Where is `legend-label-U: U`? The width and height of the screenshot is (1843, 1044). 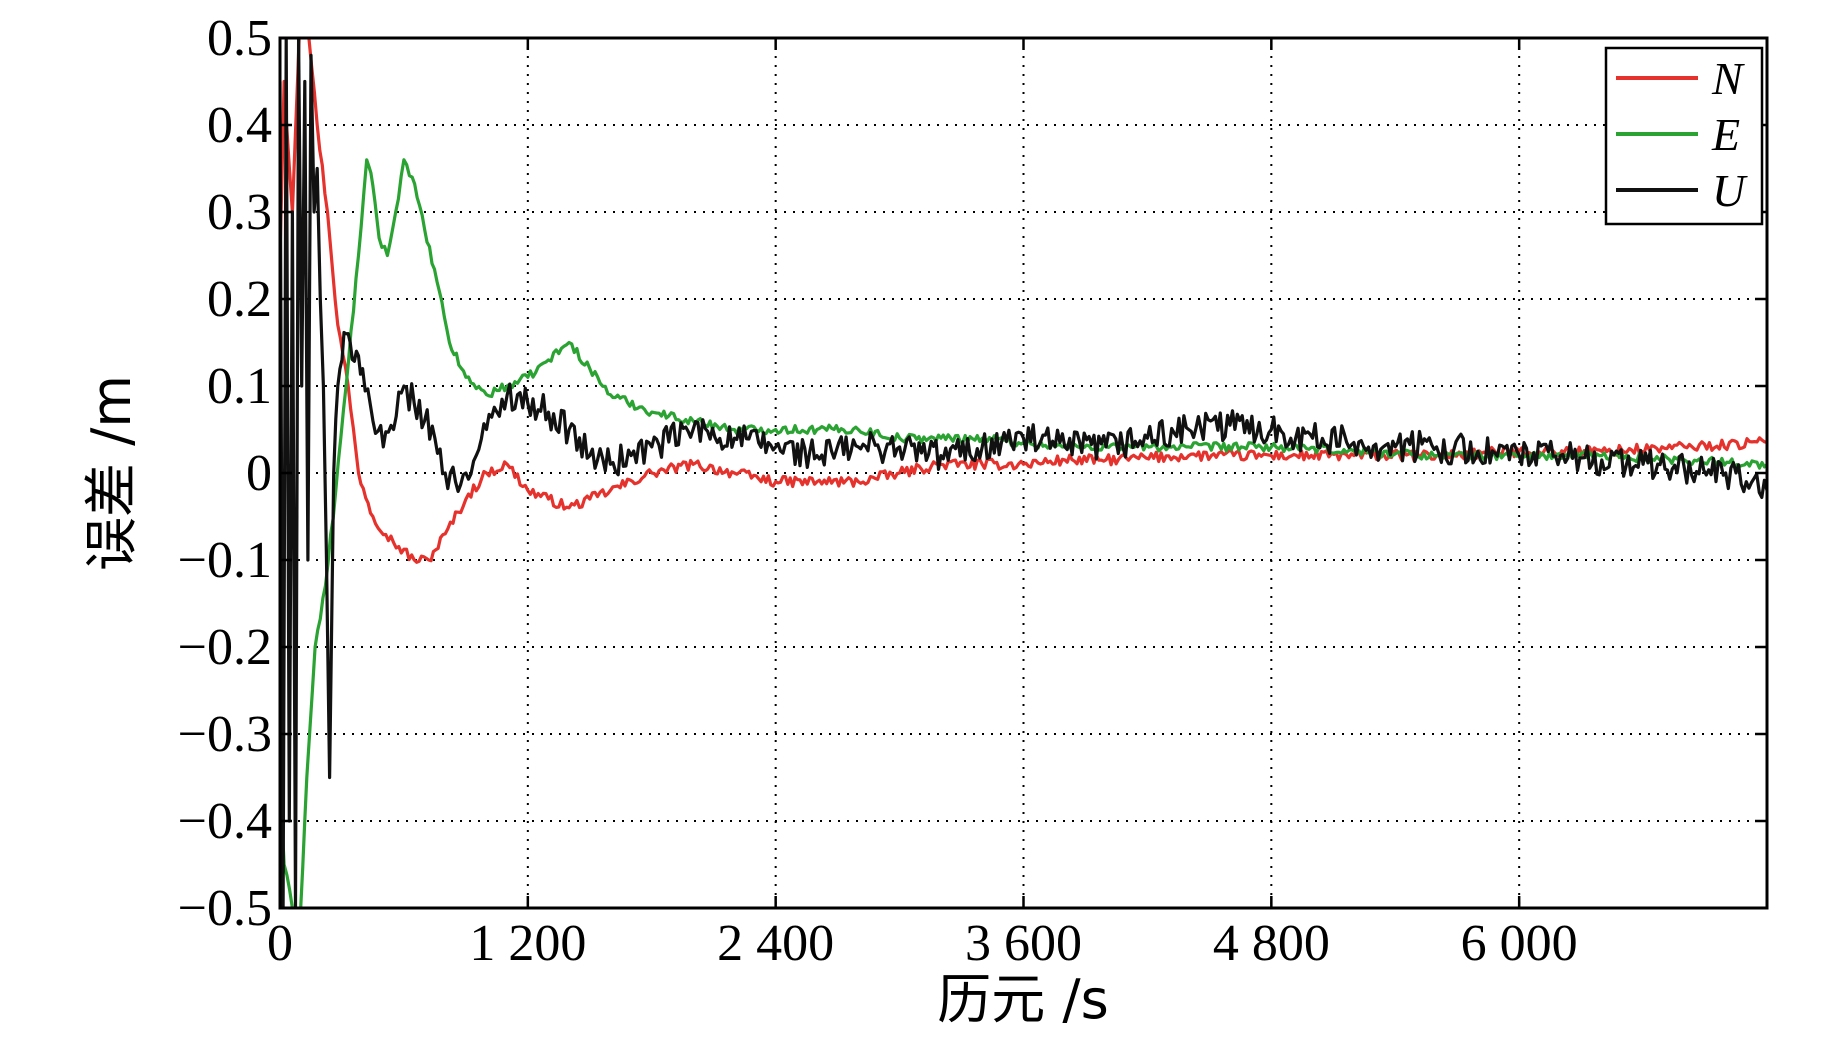 legend-label-U: U is located at coordinates (1730, 190).